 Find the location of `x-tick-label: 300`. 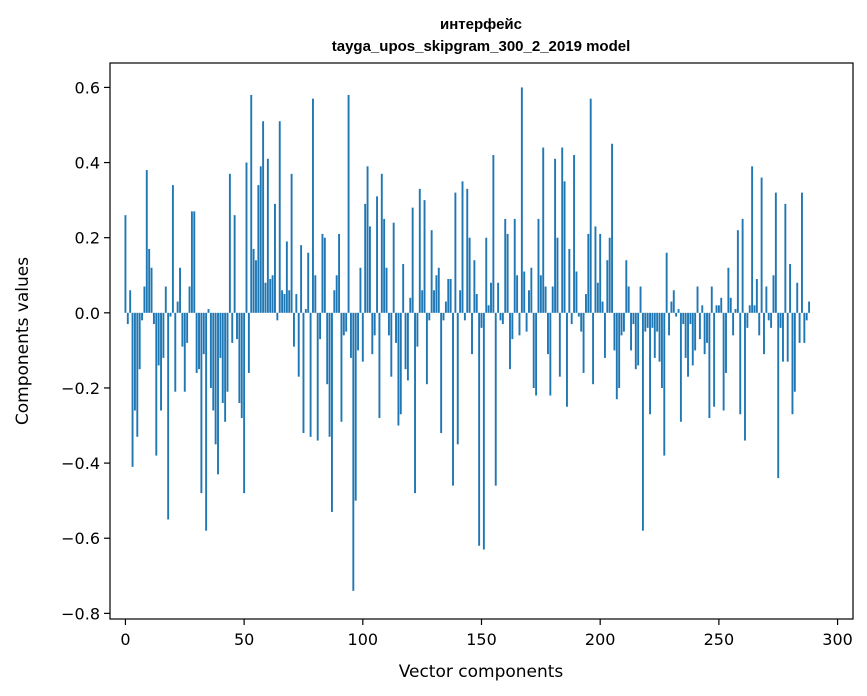

x-tick-label: 300 is located at coordinates (837, 639).